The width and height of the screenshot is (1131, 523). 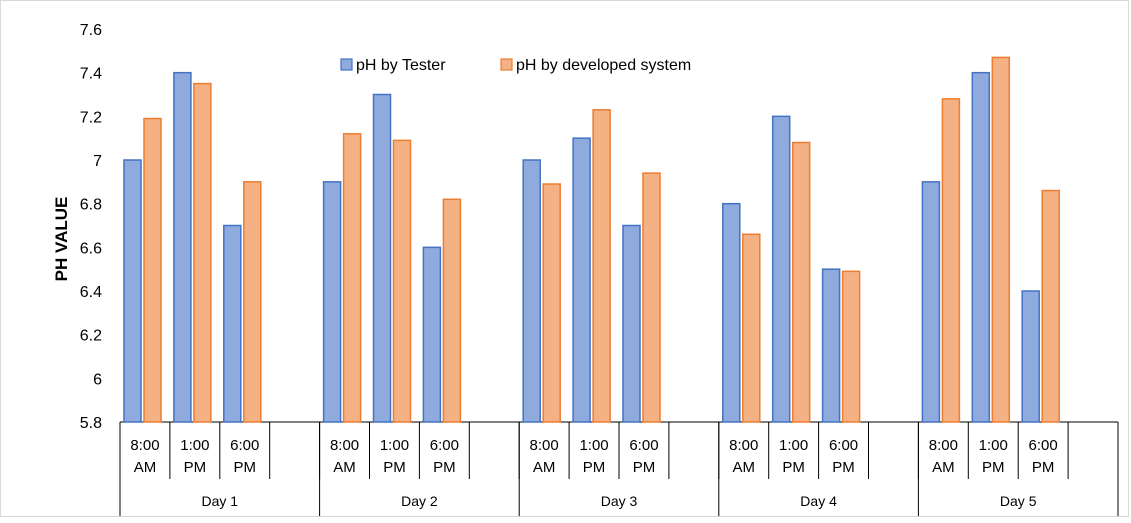 What do you see at coordinates (97, 379) in the screenshot?
I see `y-tick-label: 6` at bounding box center [97, 379].